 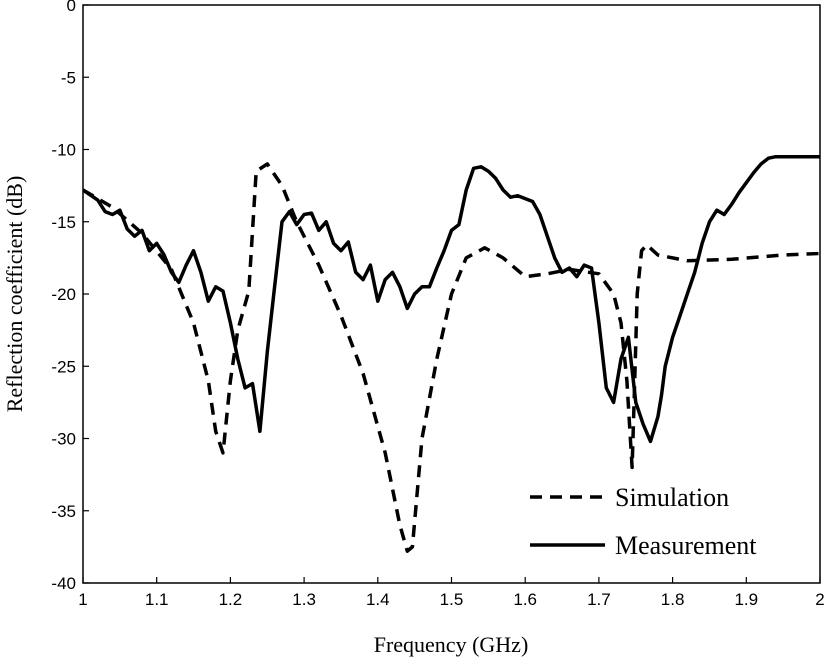 I want to click on y-tick-label: -5, so click(x=68, y=77).